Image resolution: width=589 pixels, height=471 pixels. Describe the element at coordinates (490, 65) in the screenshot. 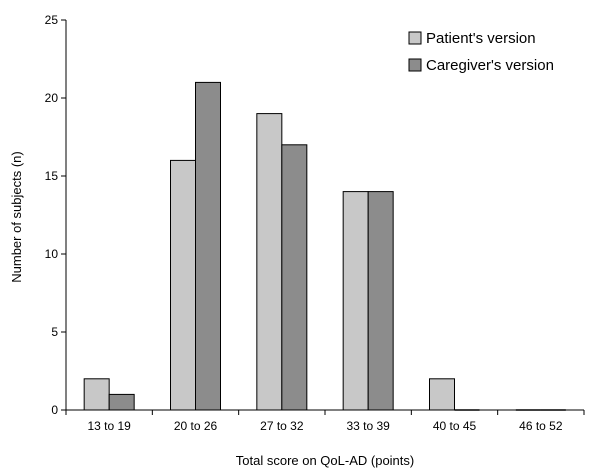

I see `legend-label: Caregiver's version` at that location.